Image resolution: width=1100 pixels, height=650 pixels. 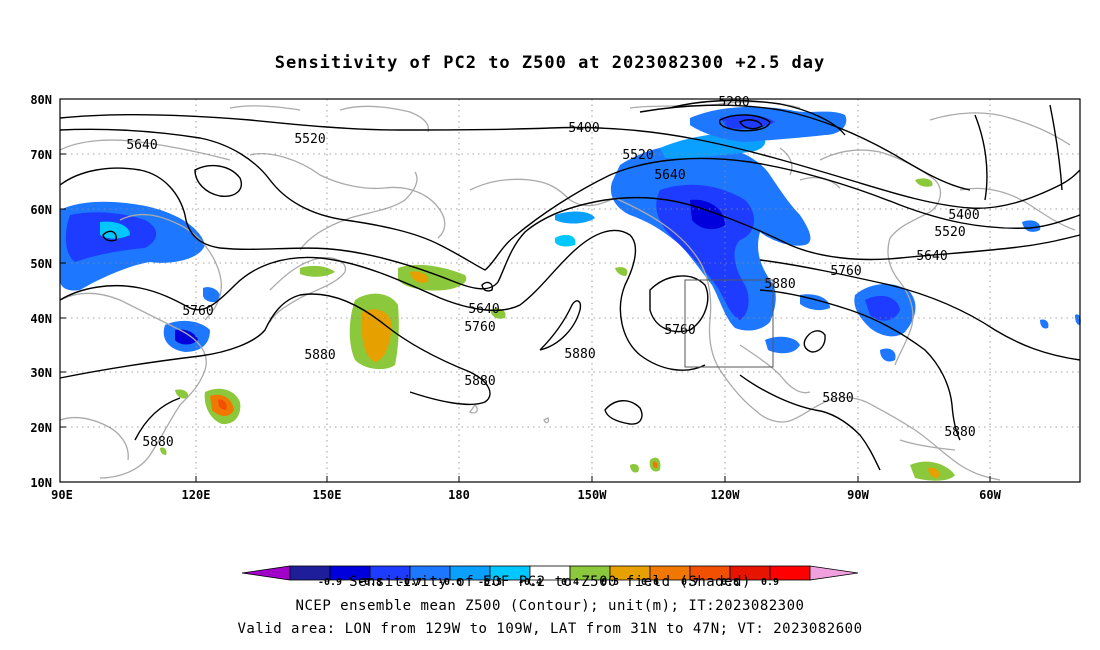 I want to click on contour-label-5880-b: 5880, so click(x=479, y=381).